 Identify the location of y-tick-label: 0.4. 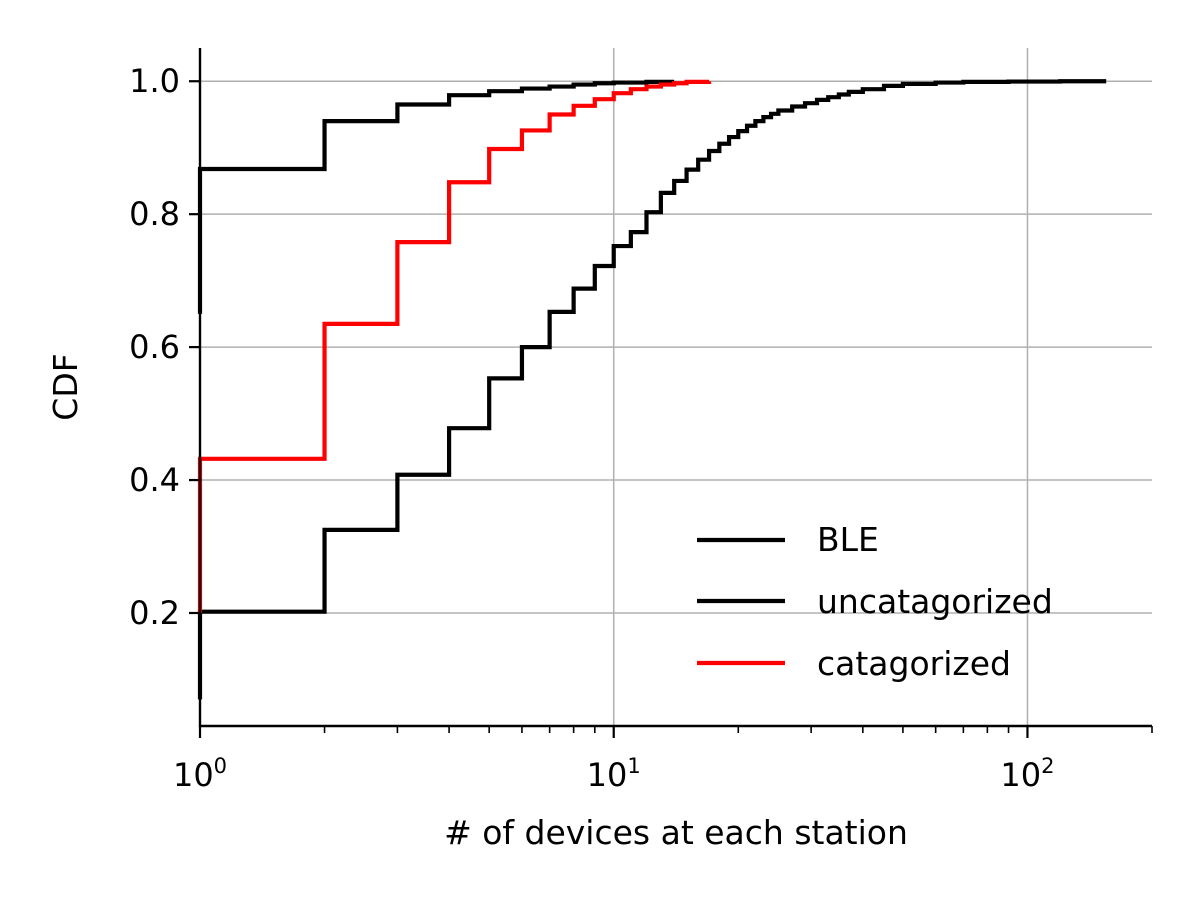
(154, 480).